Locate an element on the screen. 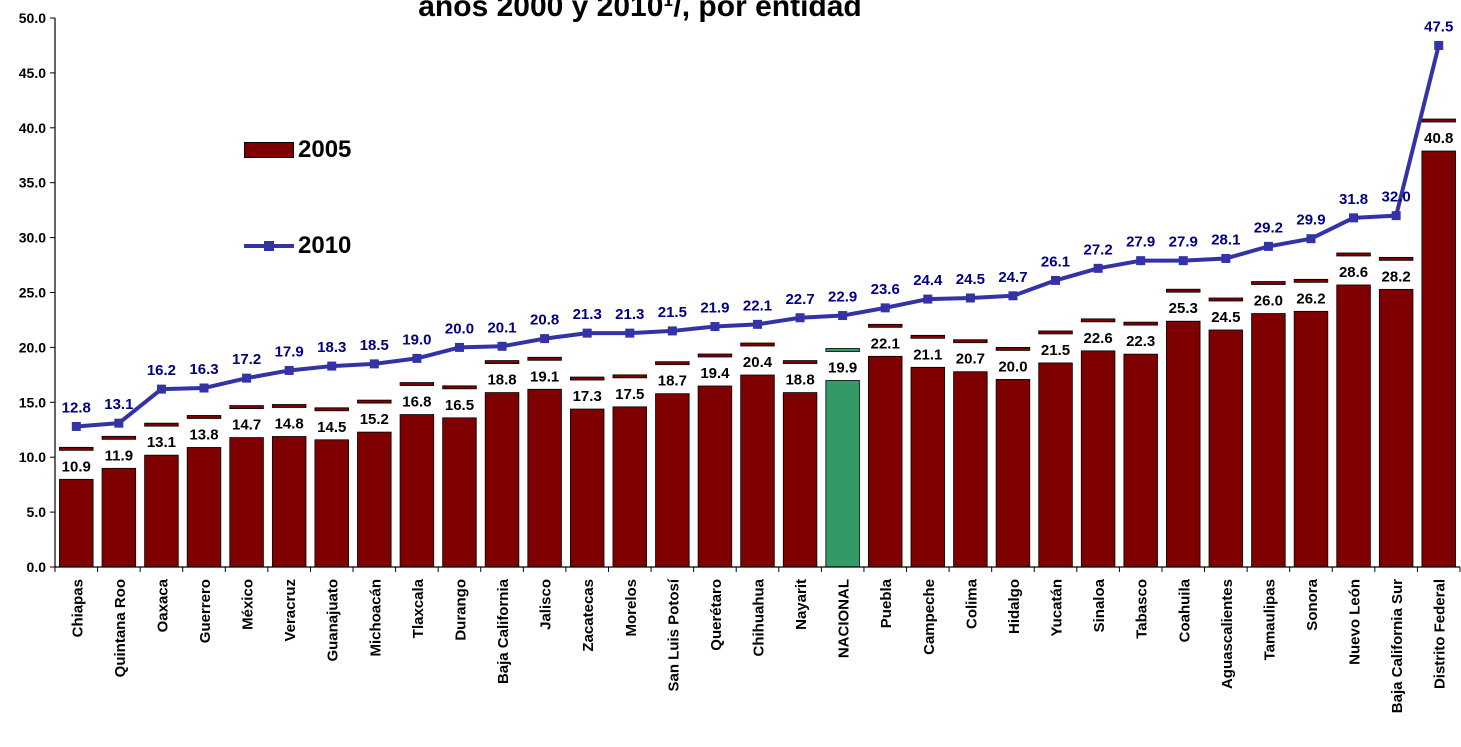 The image size is (1461, 747). x-tick-label: Querétaro is located at coordinates (716, 615).